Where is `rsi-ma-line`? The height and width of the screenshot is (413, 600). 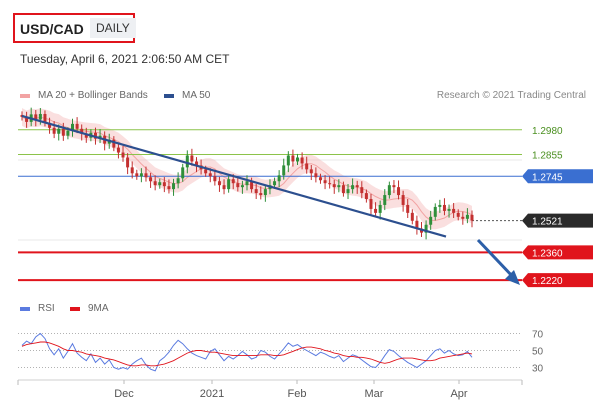 rsi-ma-line is located at coordinates (247, 354).